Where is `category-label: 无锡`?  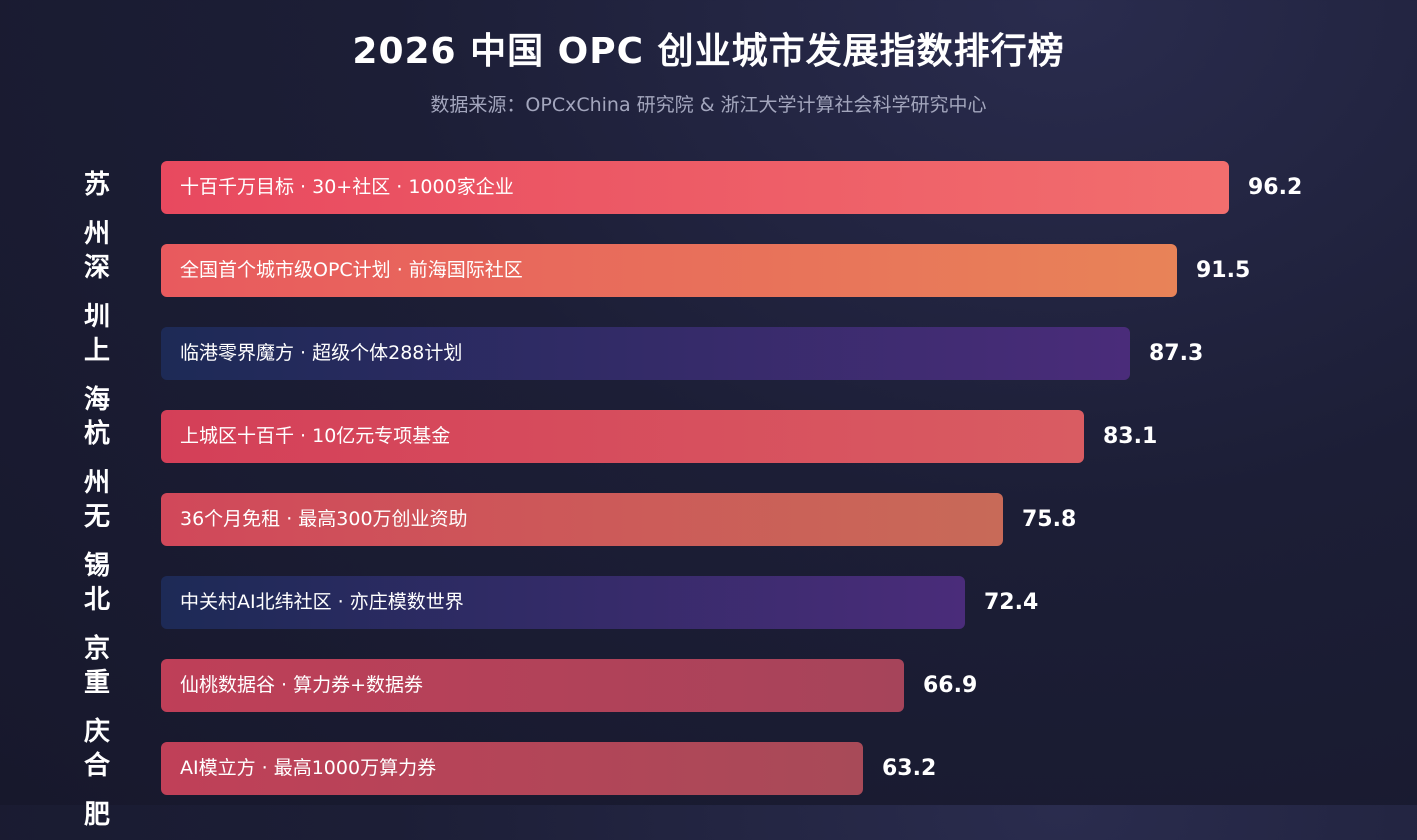 category-label: 无锡 is located at coordinates (97, 541).